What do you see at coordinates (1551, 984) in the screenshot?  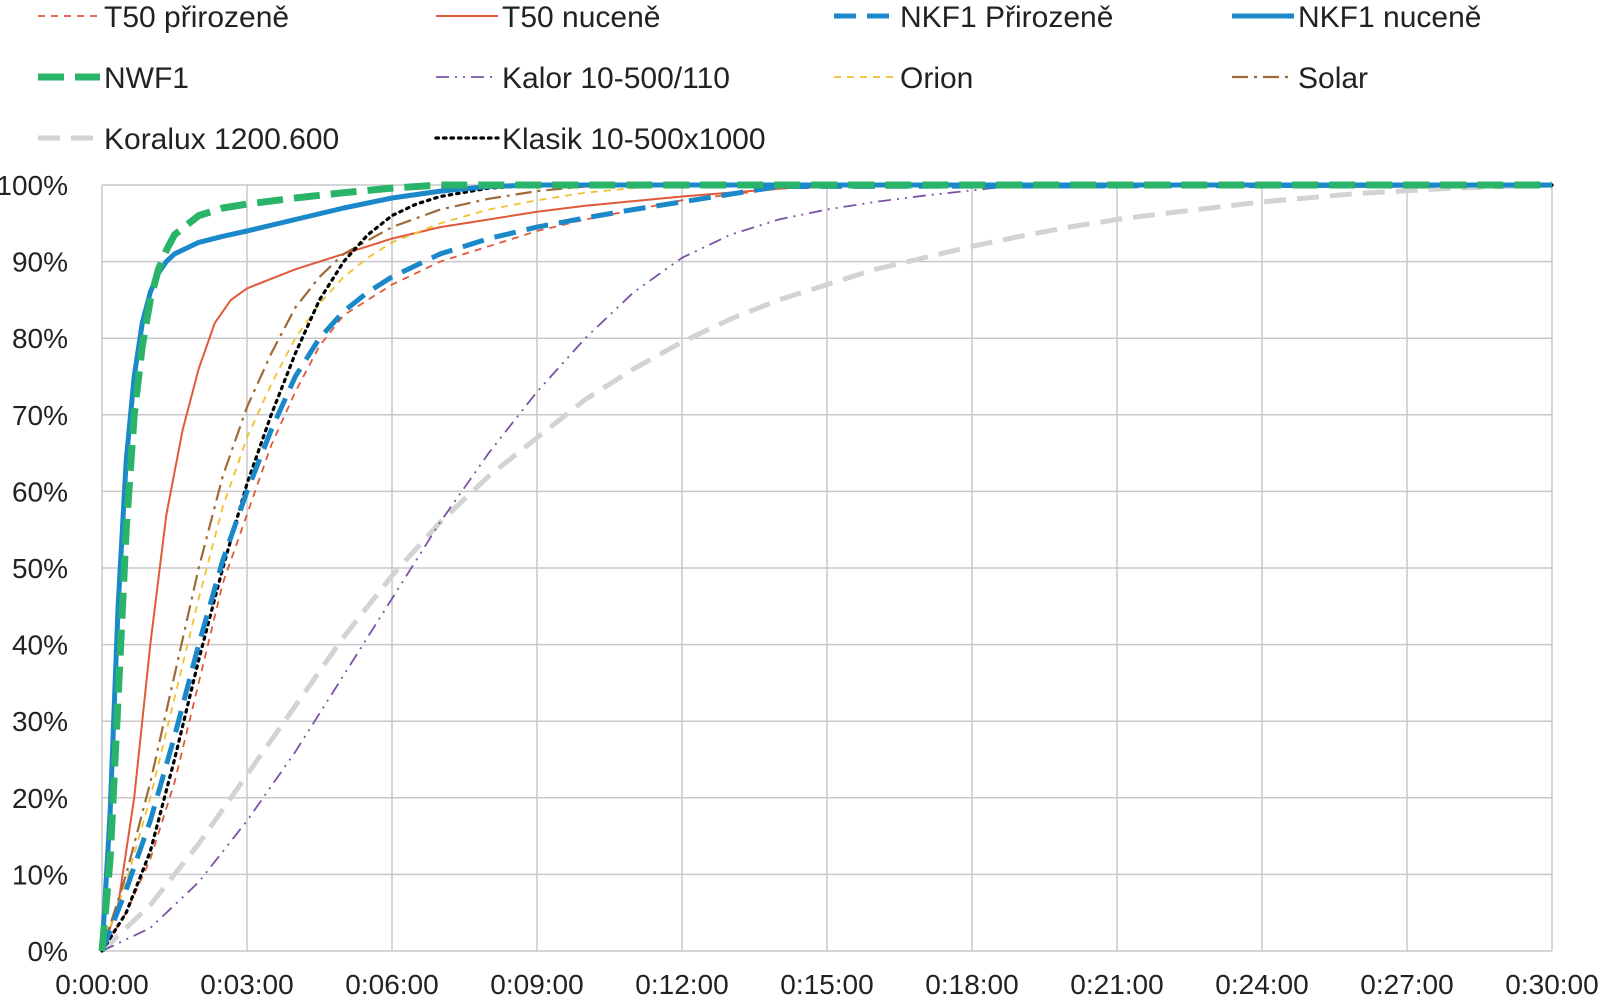 I see `x-tick-label: 0:30:00` at bounding box center [1551, 984].